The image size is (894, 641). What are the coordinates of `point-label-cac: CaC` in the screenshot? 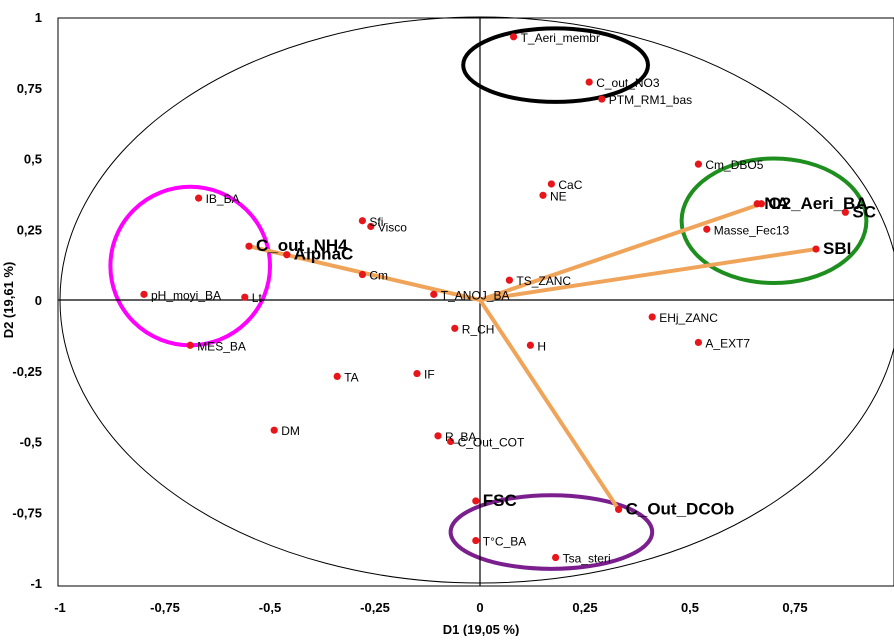 It's located at (570, 185).